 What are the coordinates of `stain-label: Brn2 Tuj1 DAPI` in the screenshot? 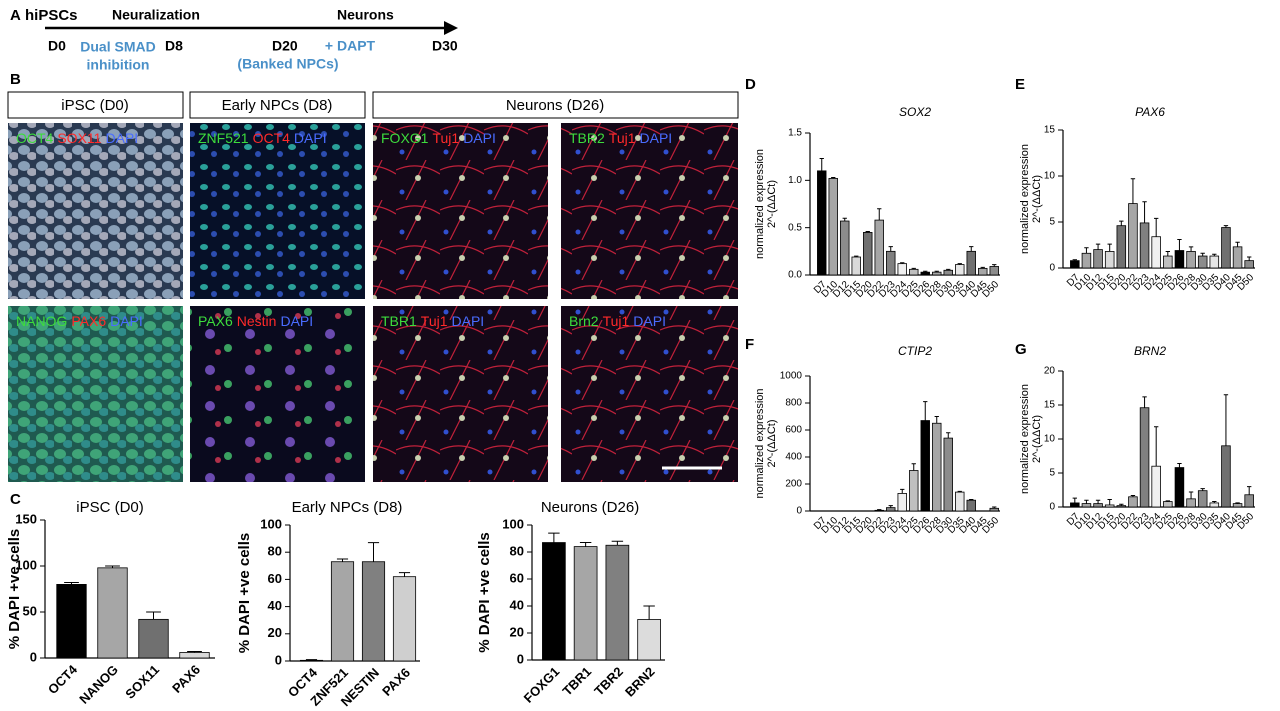 It's located at (617, 321).